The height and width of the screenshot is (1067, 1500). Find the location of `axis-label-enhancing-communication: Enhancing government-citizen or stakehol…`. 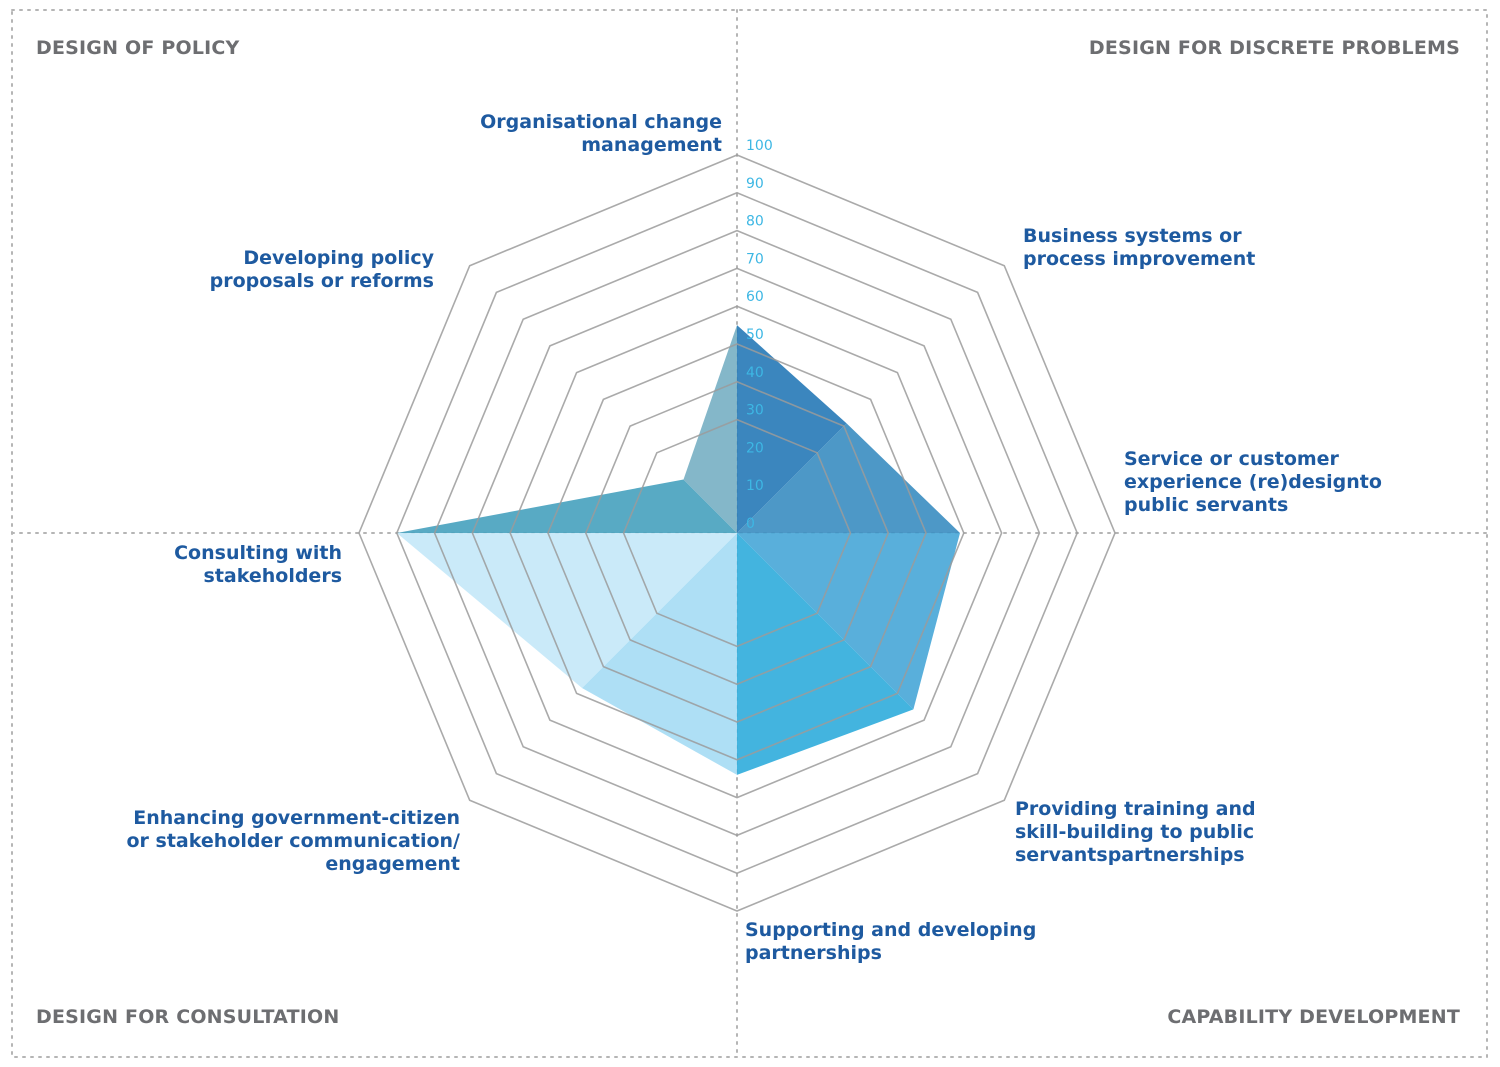

axis-label-enhancing-communication: Enhancing government-citizen or stakehol… is located at coordinates (293, 841).